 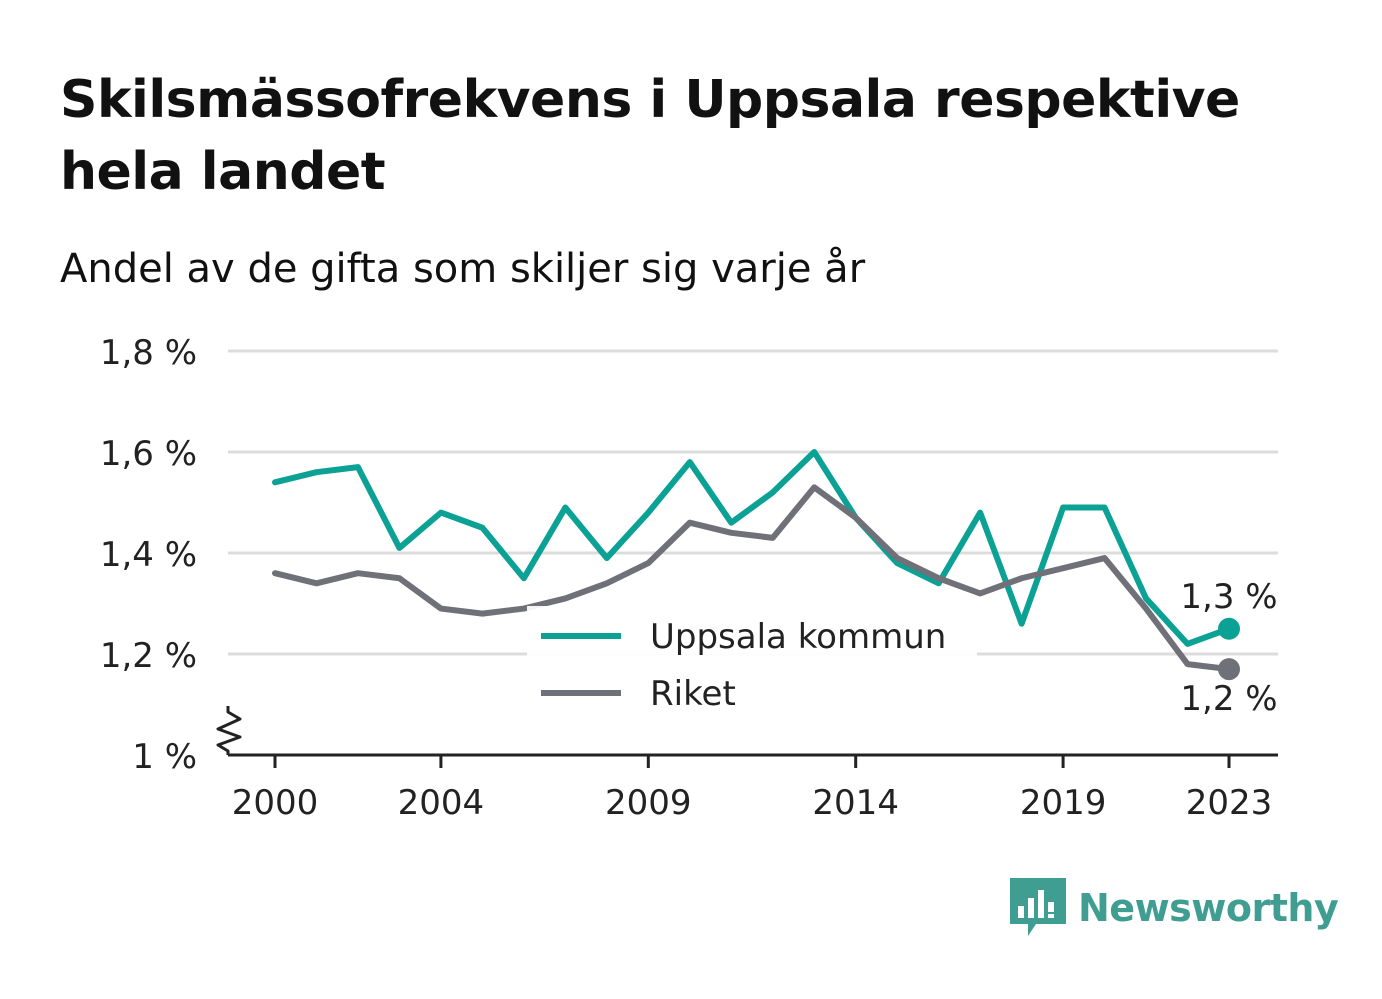 I want to click on end-label: 1,2 %, so click(x=1228, y=699).